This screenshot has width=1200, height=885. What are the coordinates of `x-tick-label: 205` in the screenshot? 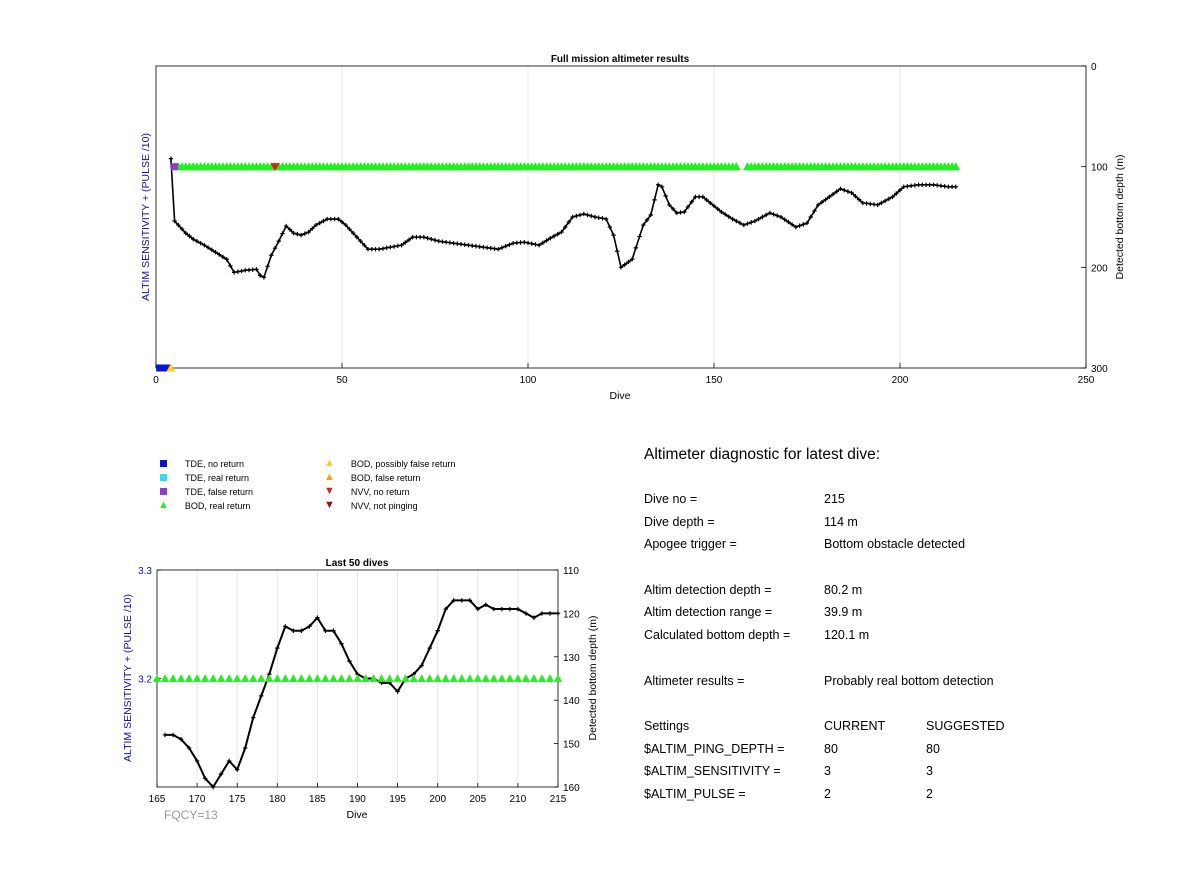 It's located at (477, 799).